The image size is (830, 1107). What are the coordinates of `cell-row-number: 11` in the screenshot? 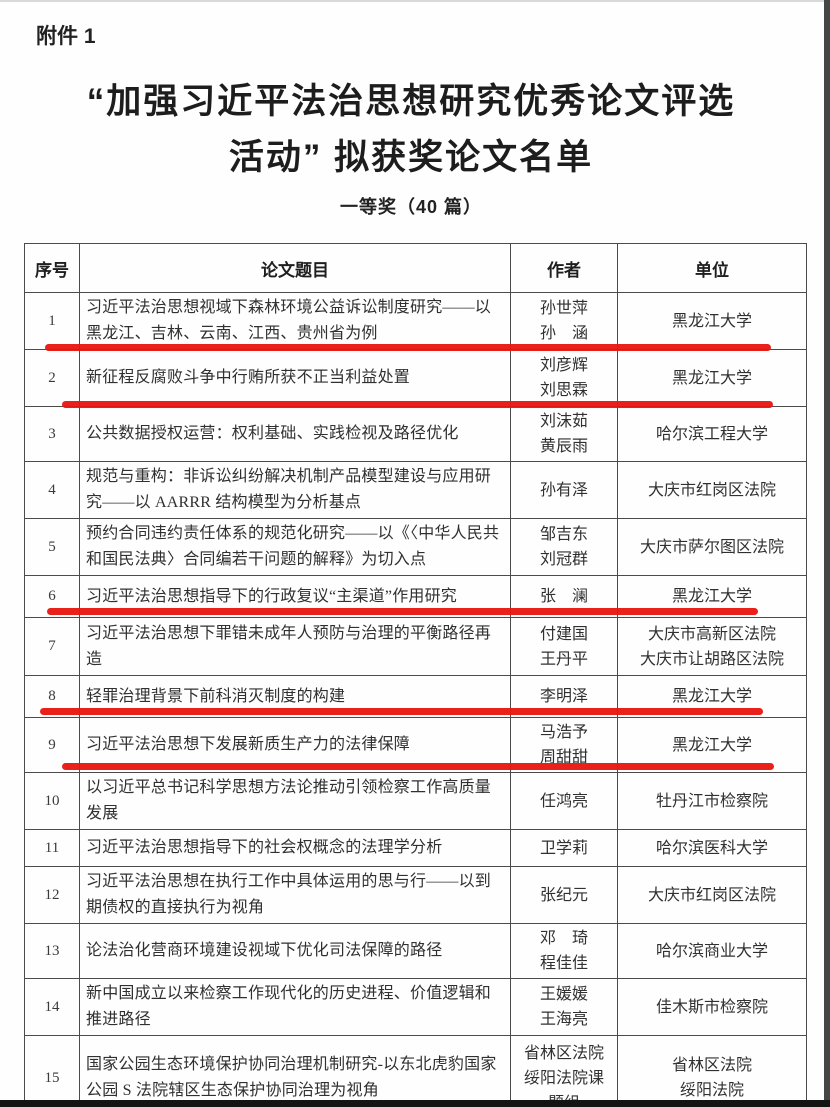 It's located at (52, 848).